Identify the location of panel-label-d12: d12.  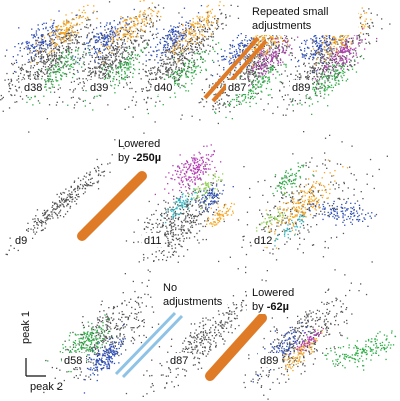
(263, 241).